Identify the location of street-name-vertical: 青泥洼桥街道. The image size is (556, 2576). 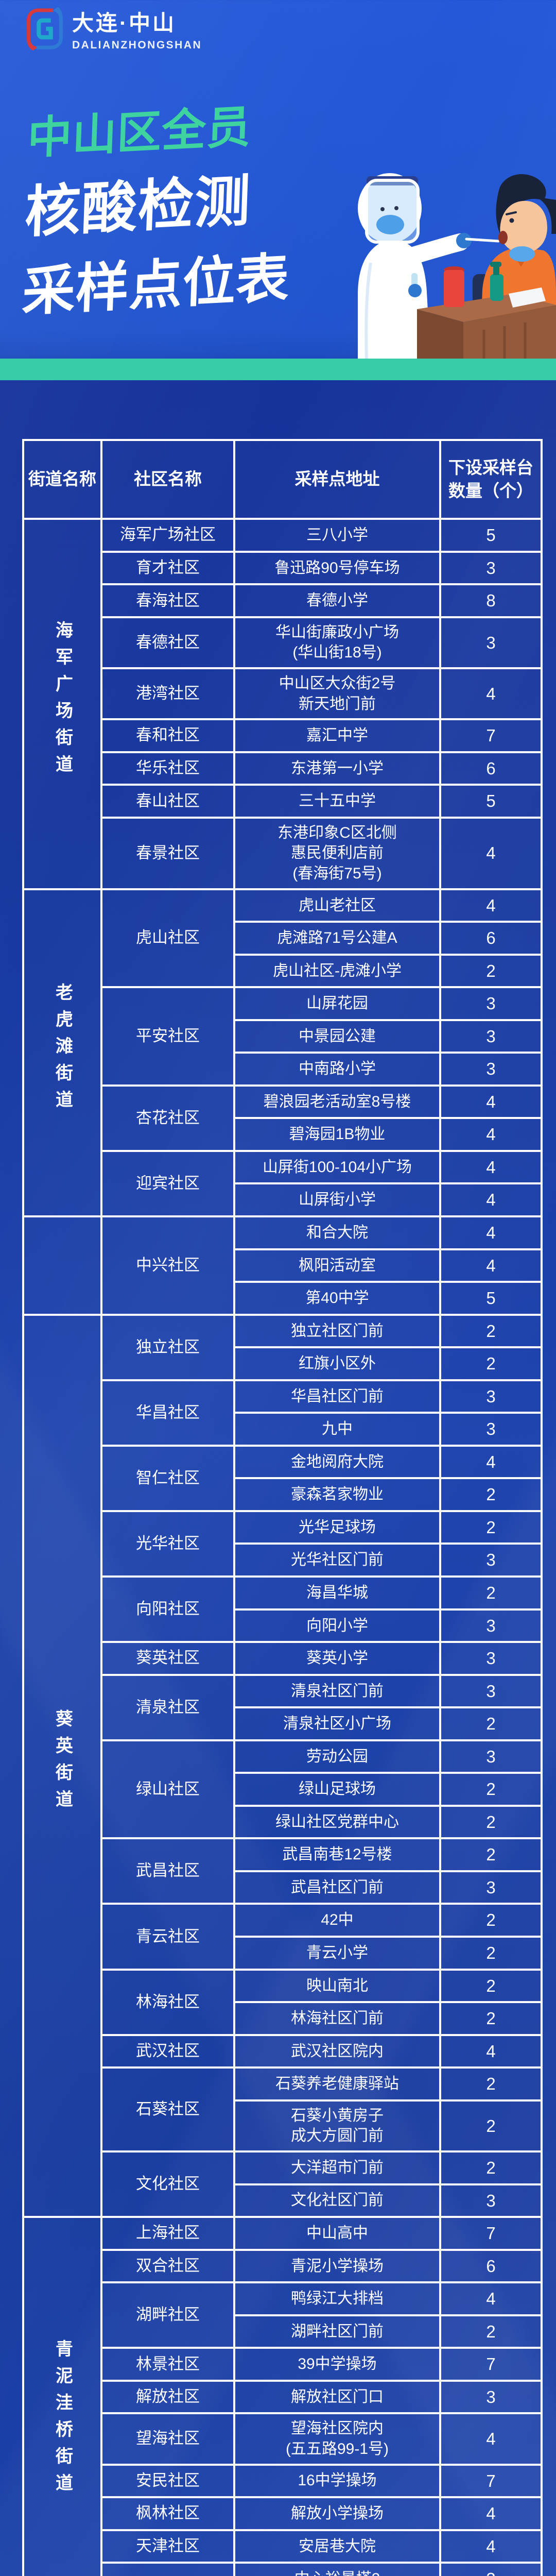
(63, 2419).